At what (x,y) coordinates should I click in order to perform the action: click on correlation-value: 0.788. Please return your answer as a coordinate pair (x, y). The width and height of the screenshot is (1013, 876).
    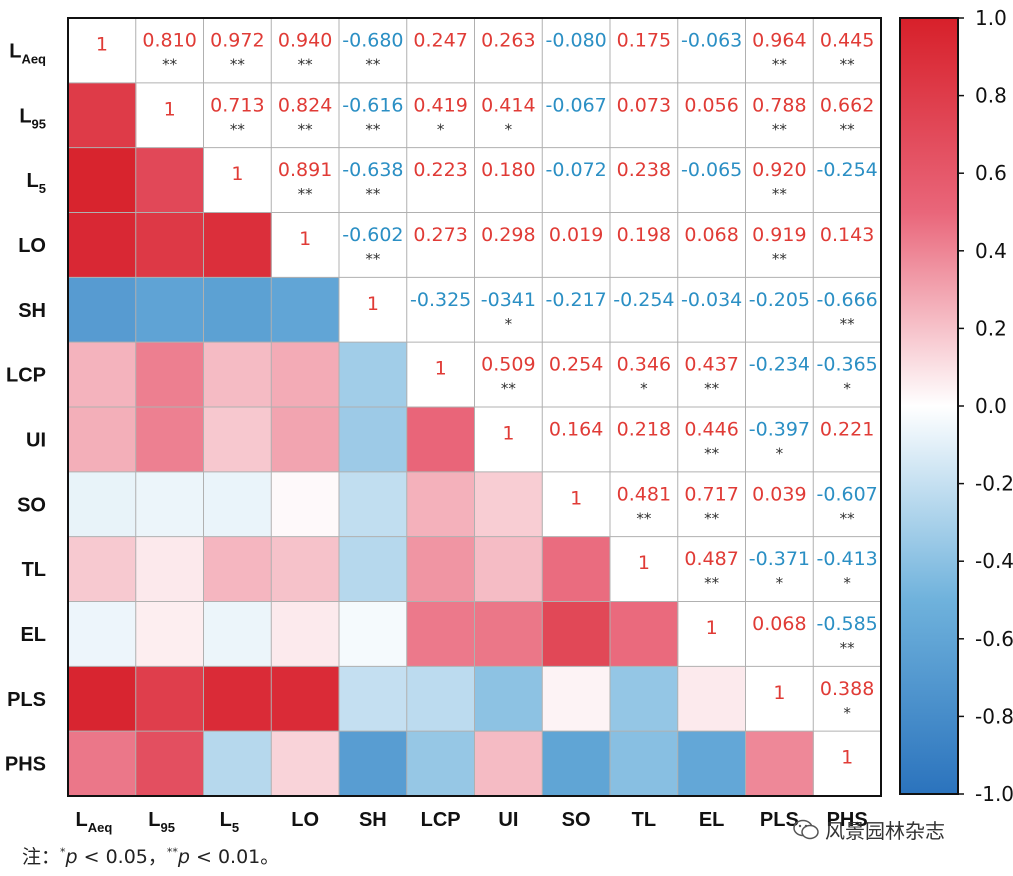
    Looking at the image, I should click on (779, 105).